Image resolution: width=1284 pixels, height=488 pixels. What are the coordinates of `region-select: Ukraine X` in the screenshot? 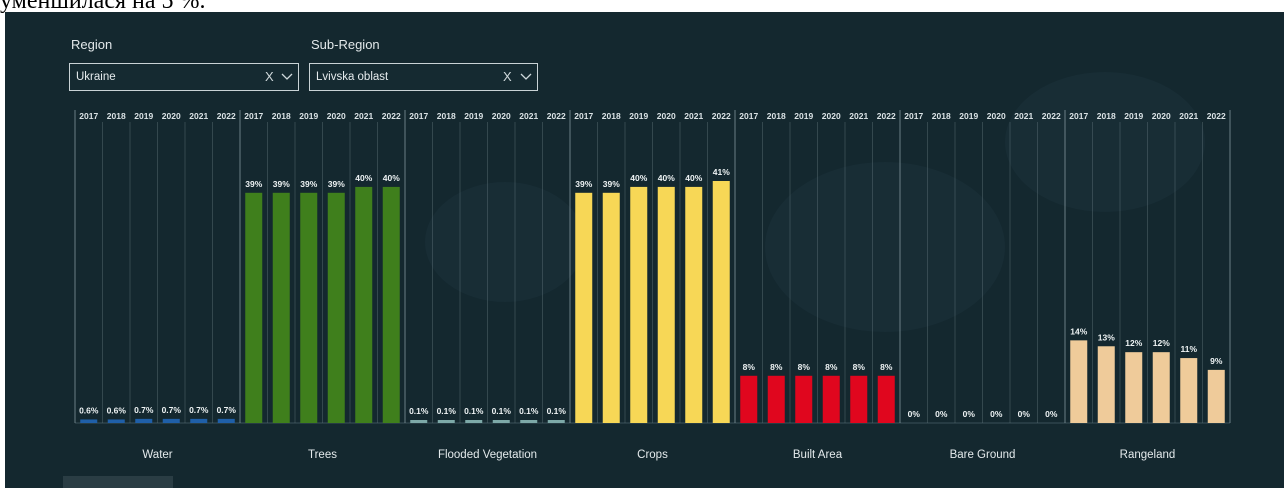 It's located at (184, 77).